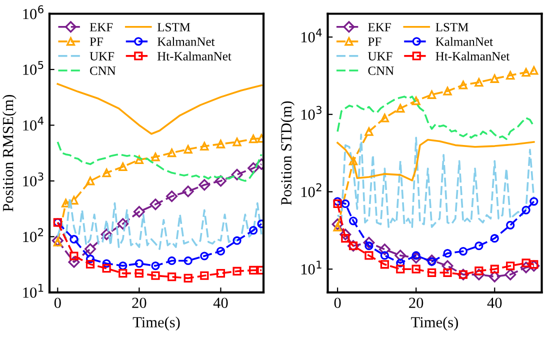  I want to click on y-axis-title: Position STD(m), so click(287, 153).